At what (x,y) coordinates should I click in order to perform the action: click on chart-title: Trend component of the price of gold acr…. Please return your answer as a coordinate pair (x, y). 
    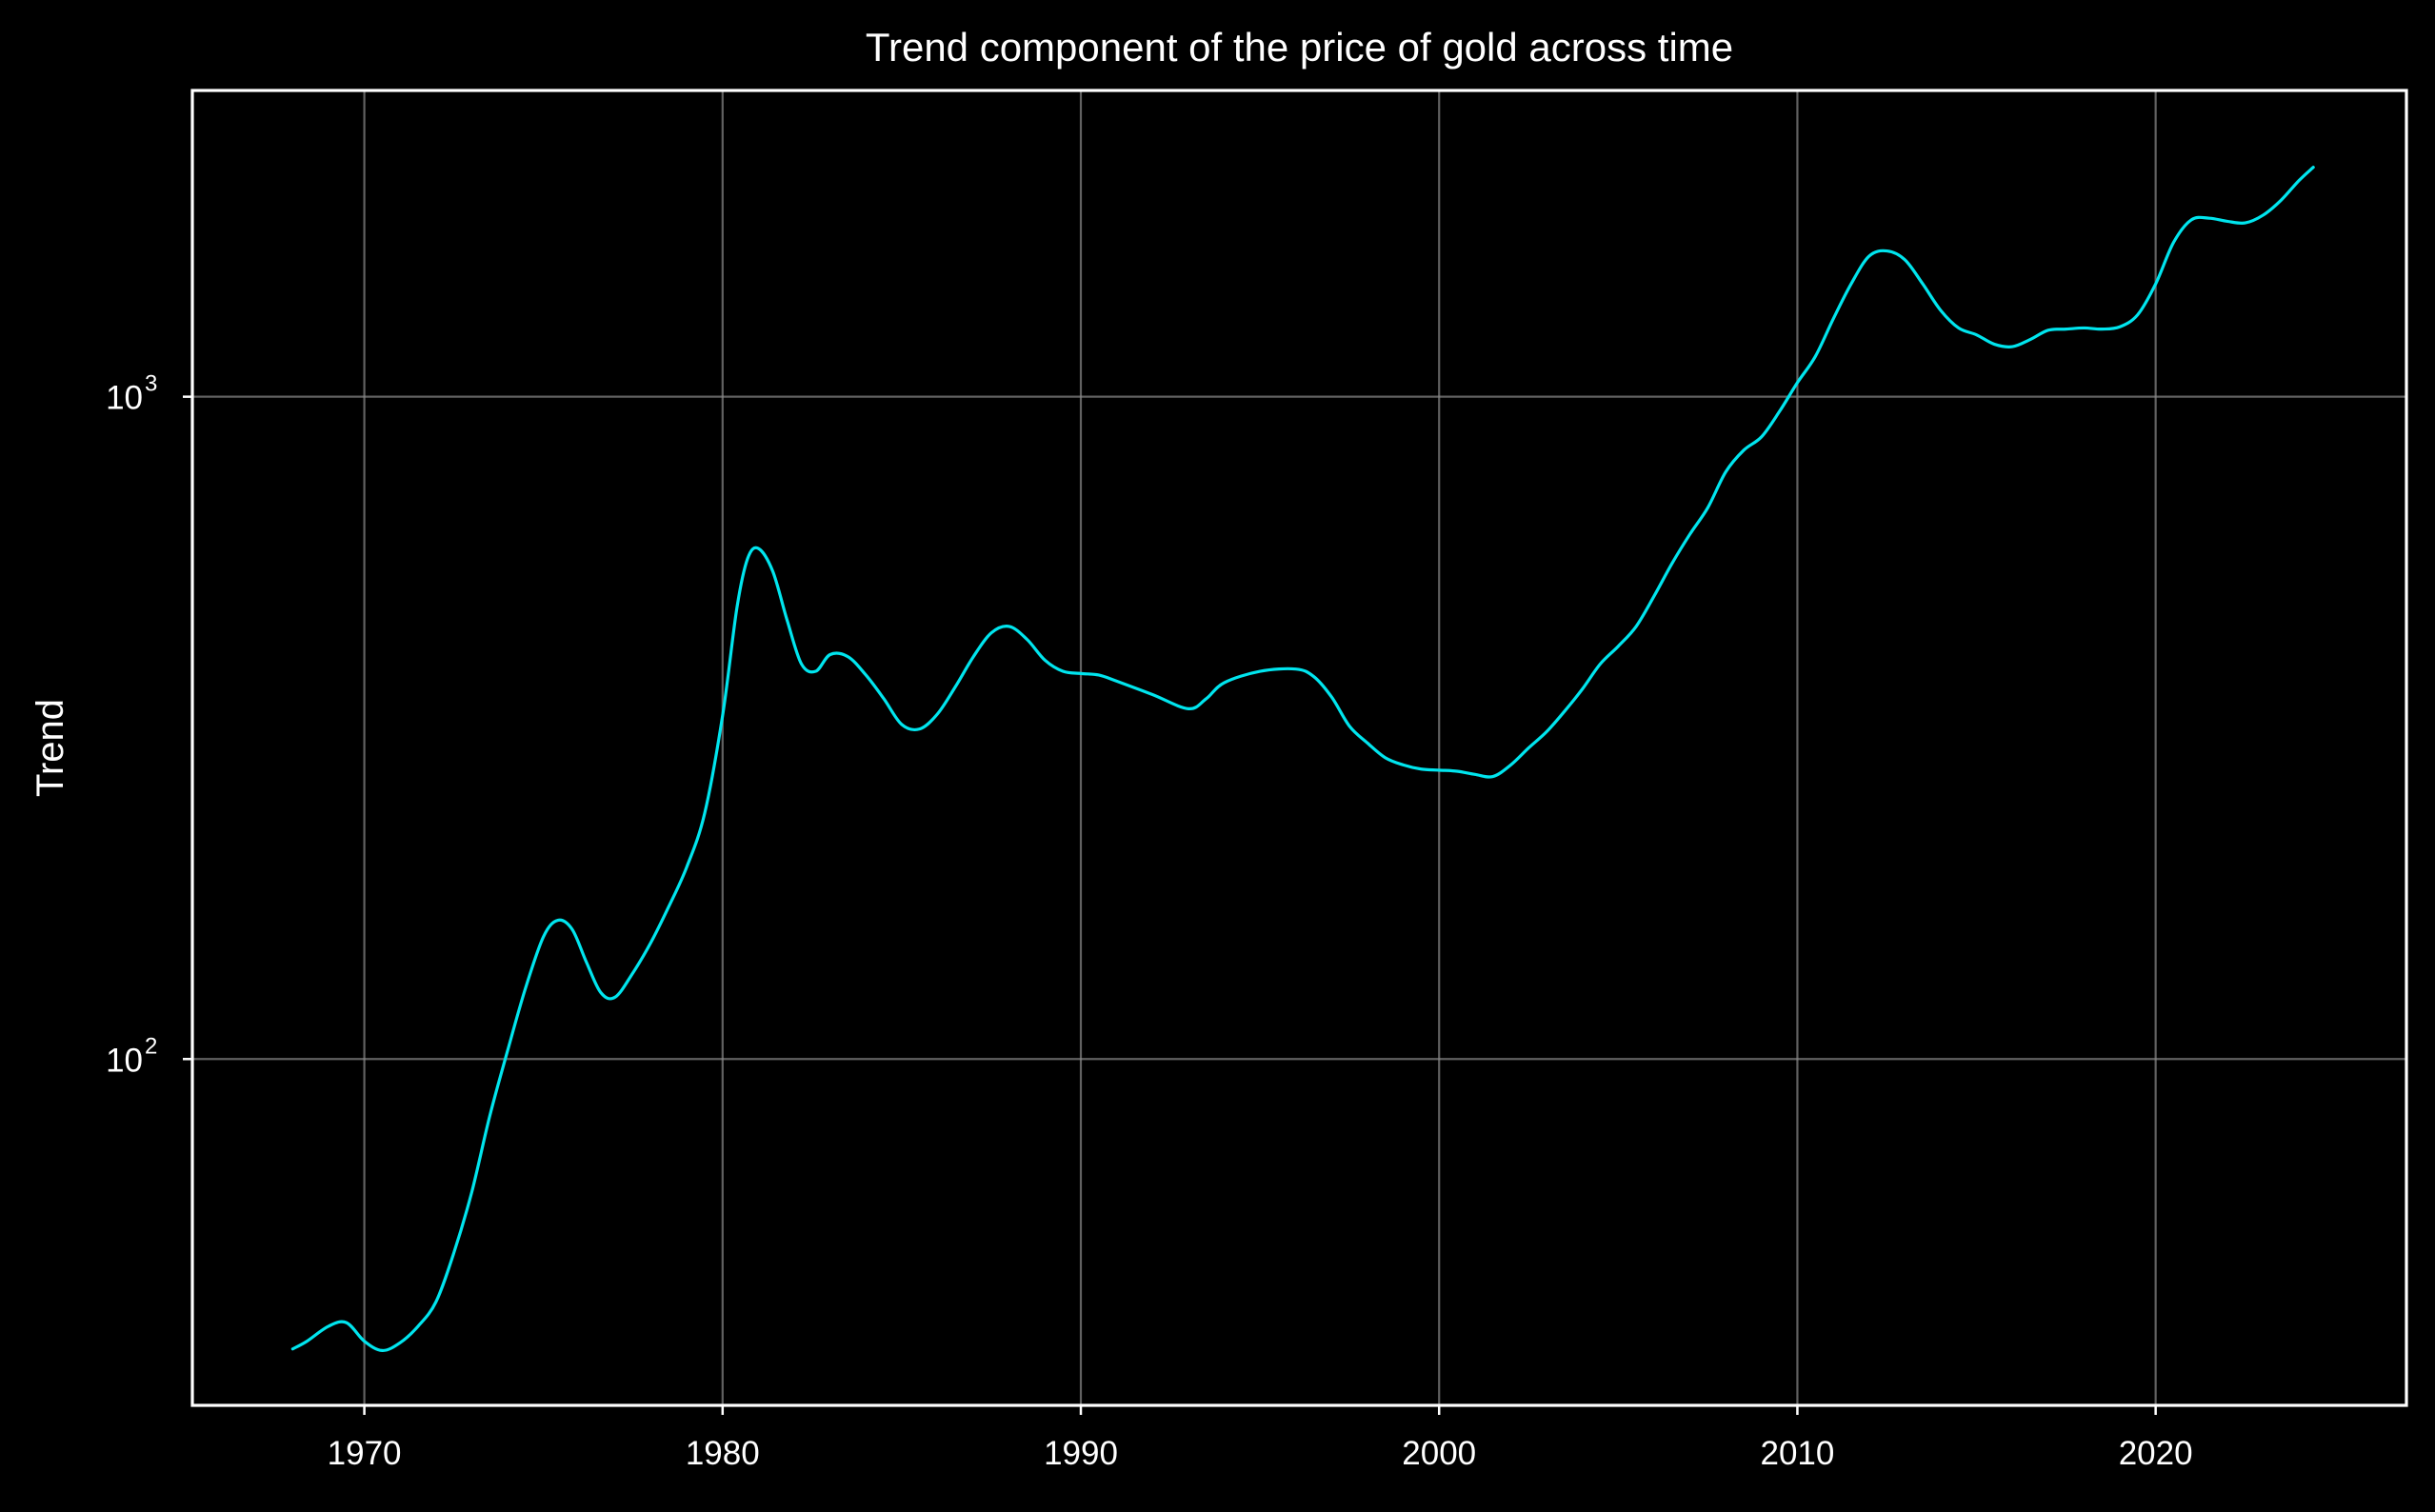
    Looking at the image, I should click on (1299, 47).